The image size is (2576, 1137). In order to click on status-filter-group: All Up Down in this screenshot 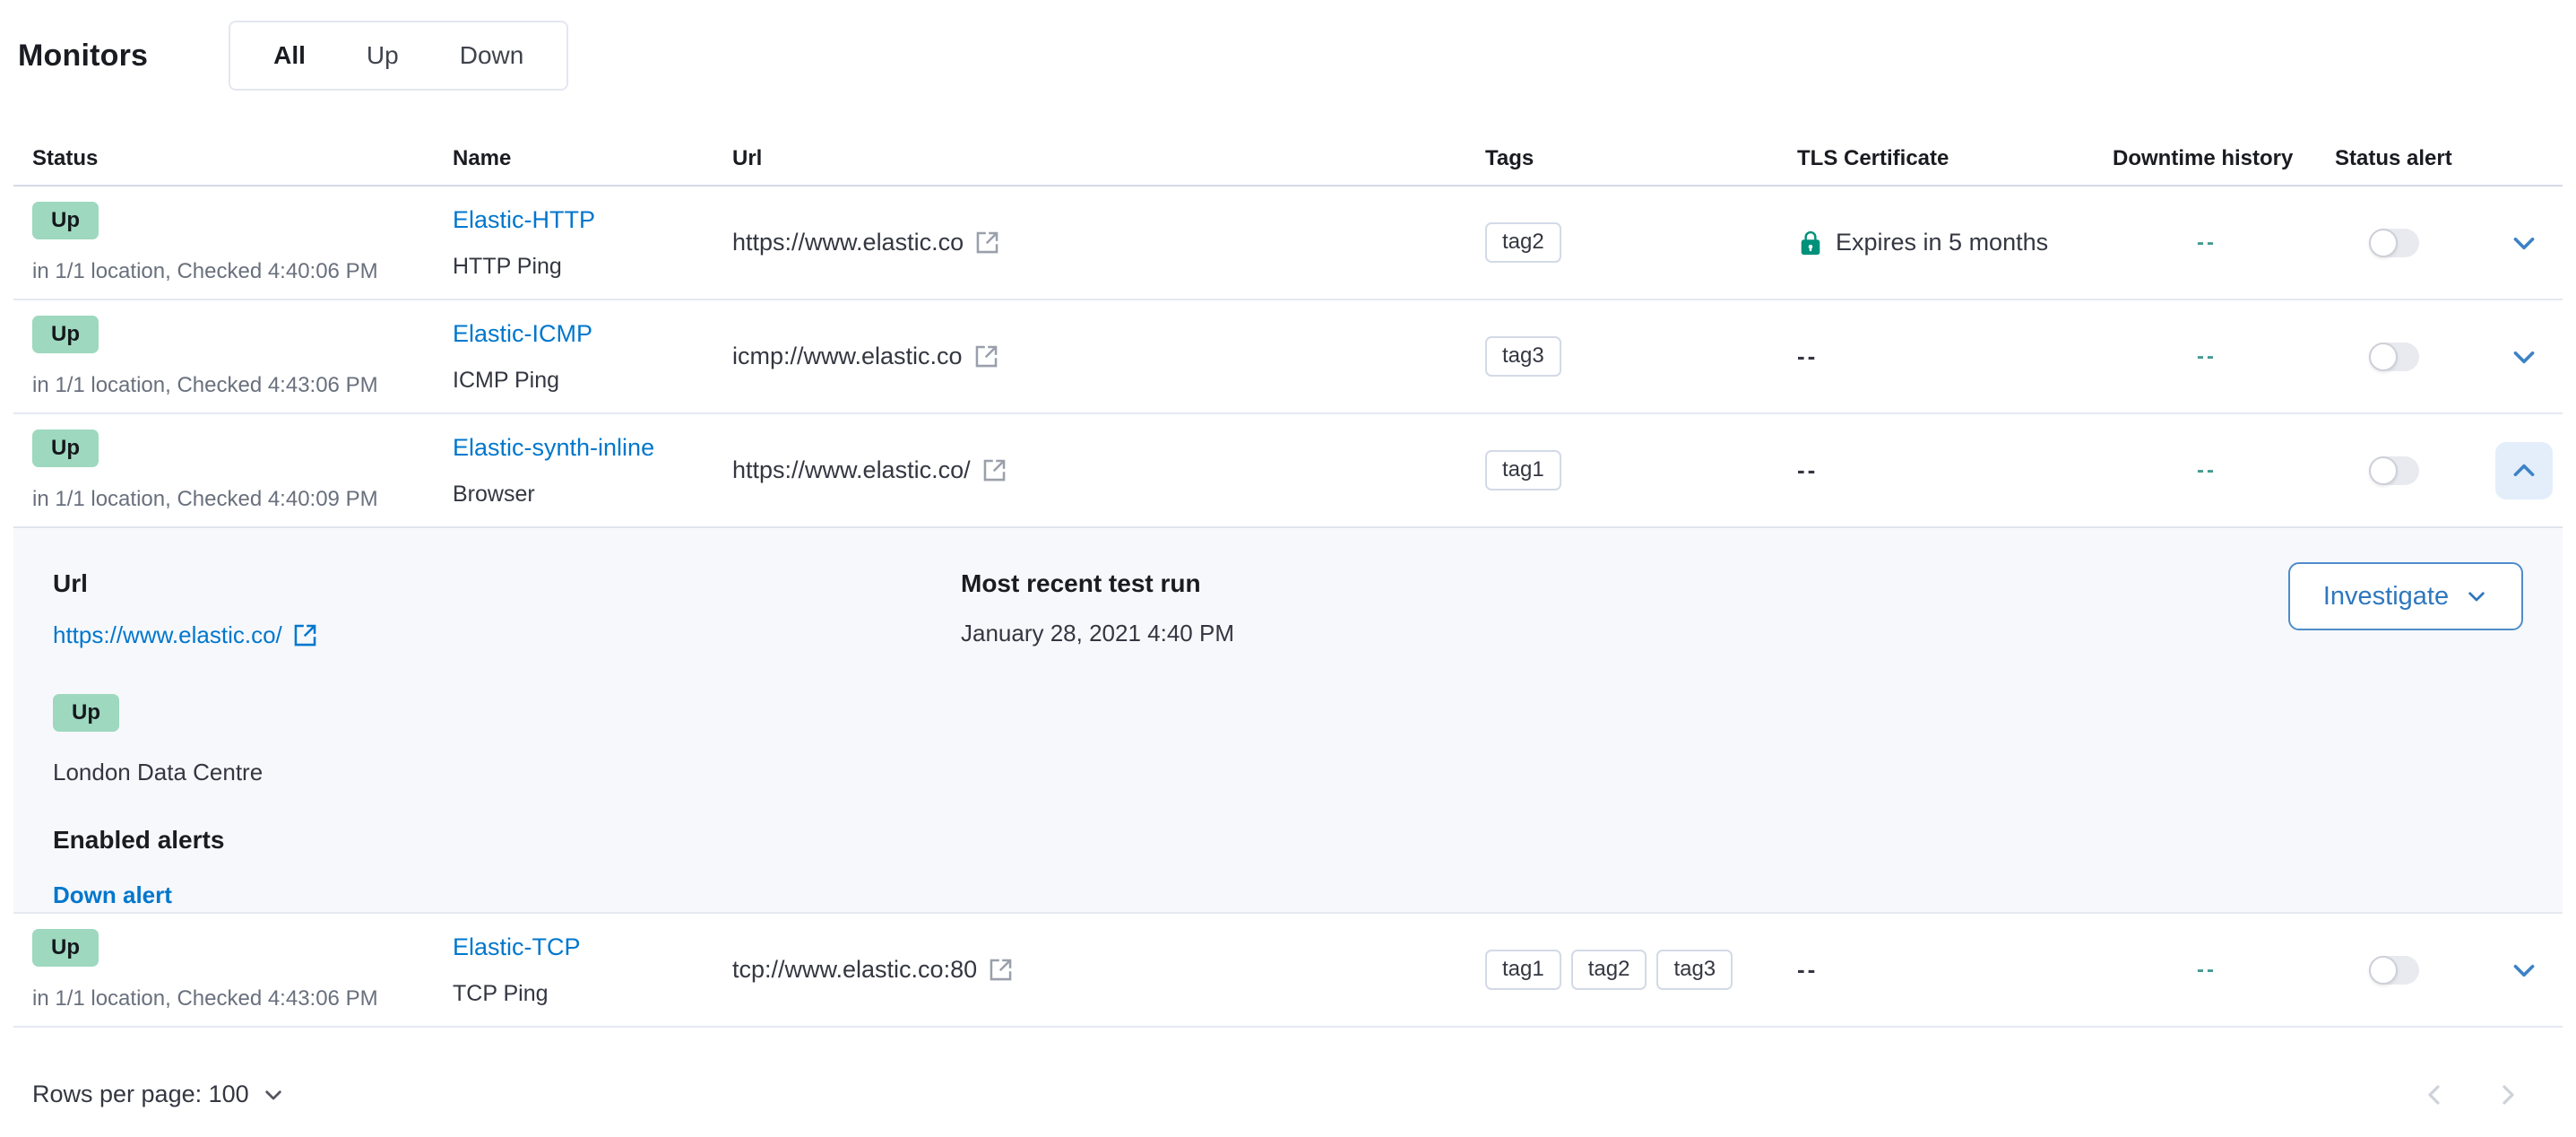, I will do `click(399, 56)`.